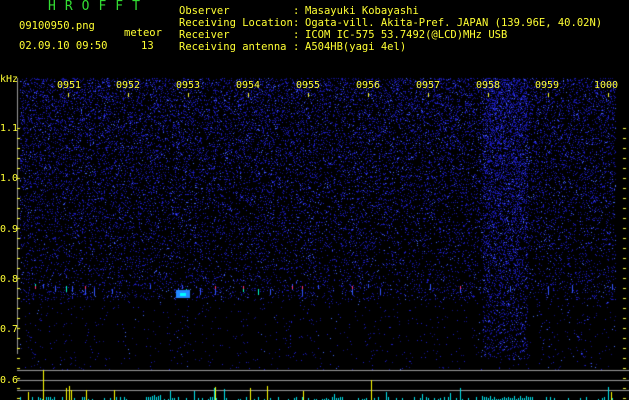 The height and width of the screenshot is (400, 629). What do you see at coordinates (204, 11) in the screenshot?
I see `observer-label: Observer` at bounding box center [204, 11].